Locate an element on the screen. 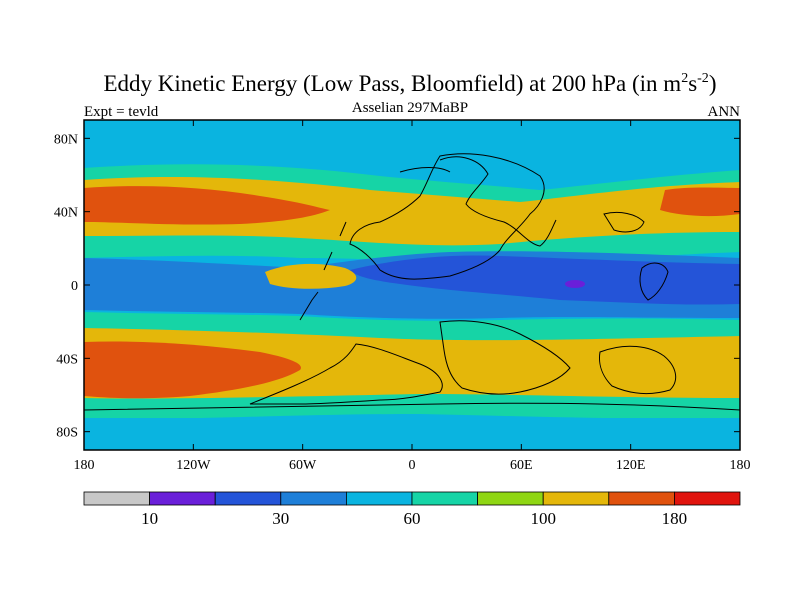 This screenshot has width=800, height=600. coast-east-islands is located at coordinates (654, 281).